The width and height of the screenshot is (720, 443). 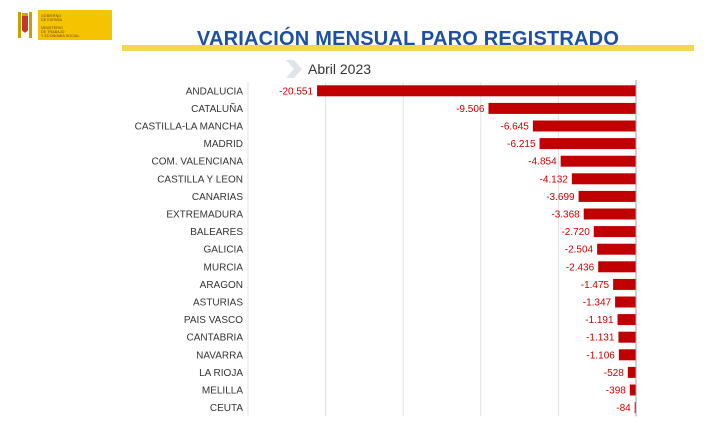 What do you see at coordinates (213, 320) in the screenshot?
I see `category-label: PAIS VASCO` at bounding box center [213, 320].